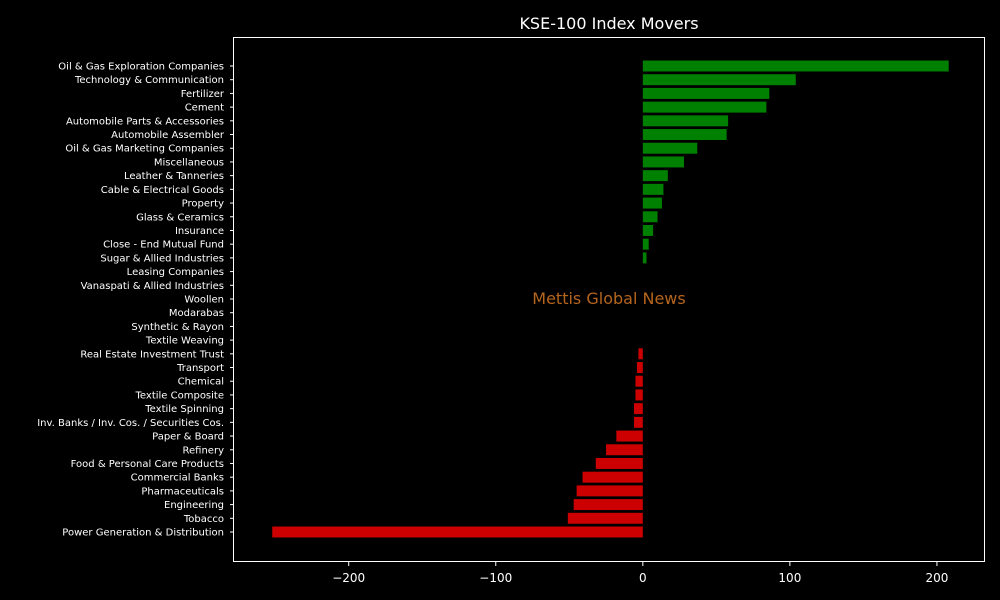 Image resolution: width=1000 pixels, height=600 pixels. What do you see at coordinates (144, 149) in the screenshot?
I see `category-label: Oil & Gas Marketing Companies` at bounding box center [144, 149].